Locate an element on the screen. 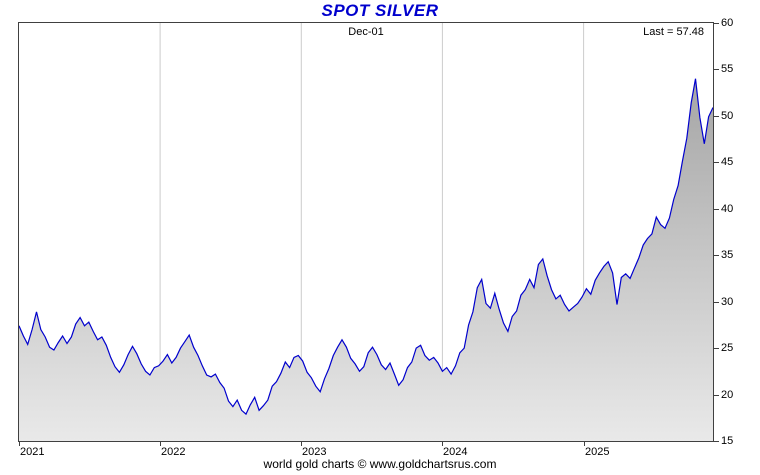  y-axis-label: 55 is located at coordinates (727, 69).